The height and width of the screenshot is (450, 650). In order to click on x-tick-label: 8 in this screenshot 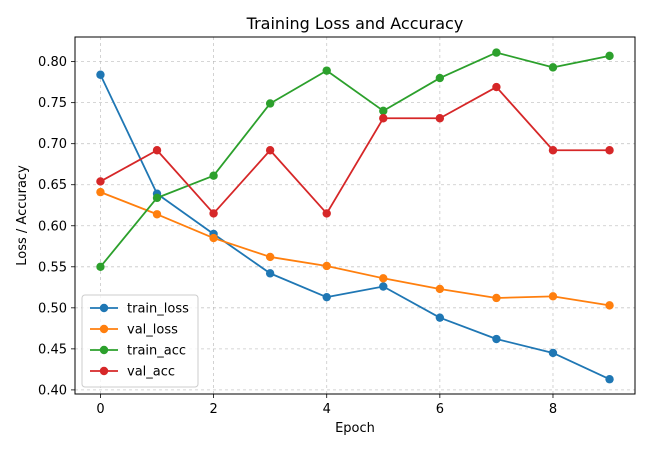, I will do `click(553, 409)`.